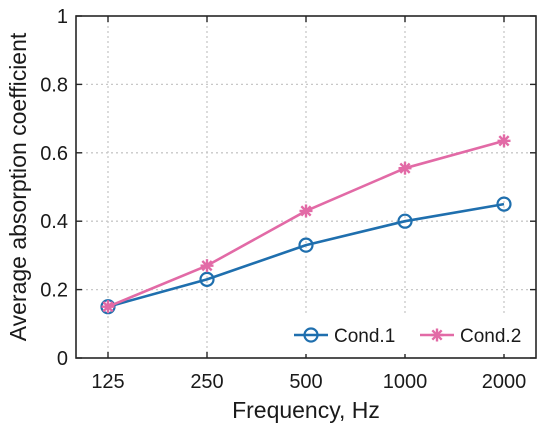  I want to click on legend-item-2: Cond.2, so click(470, 336).